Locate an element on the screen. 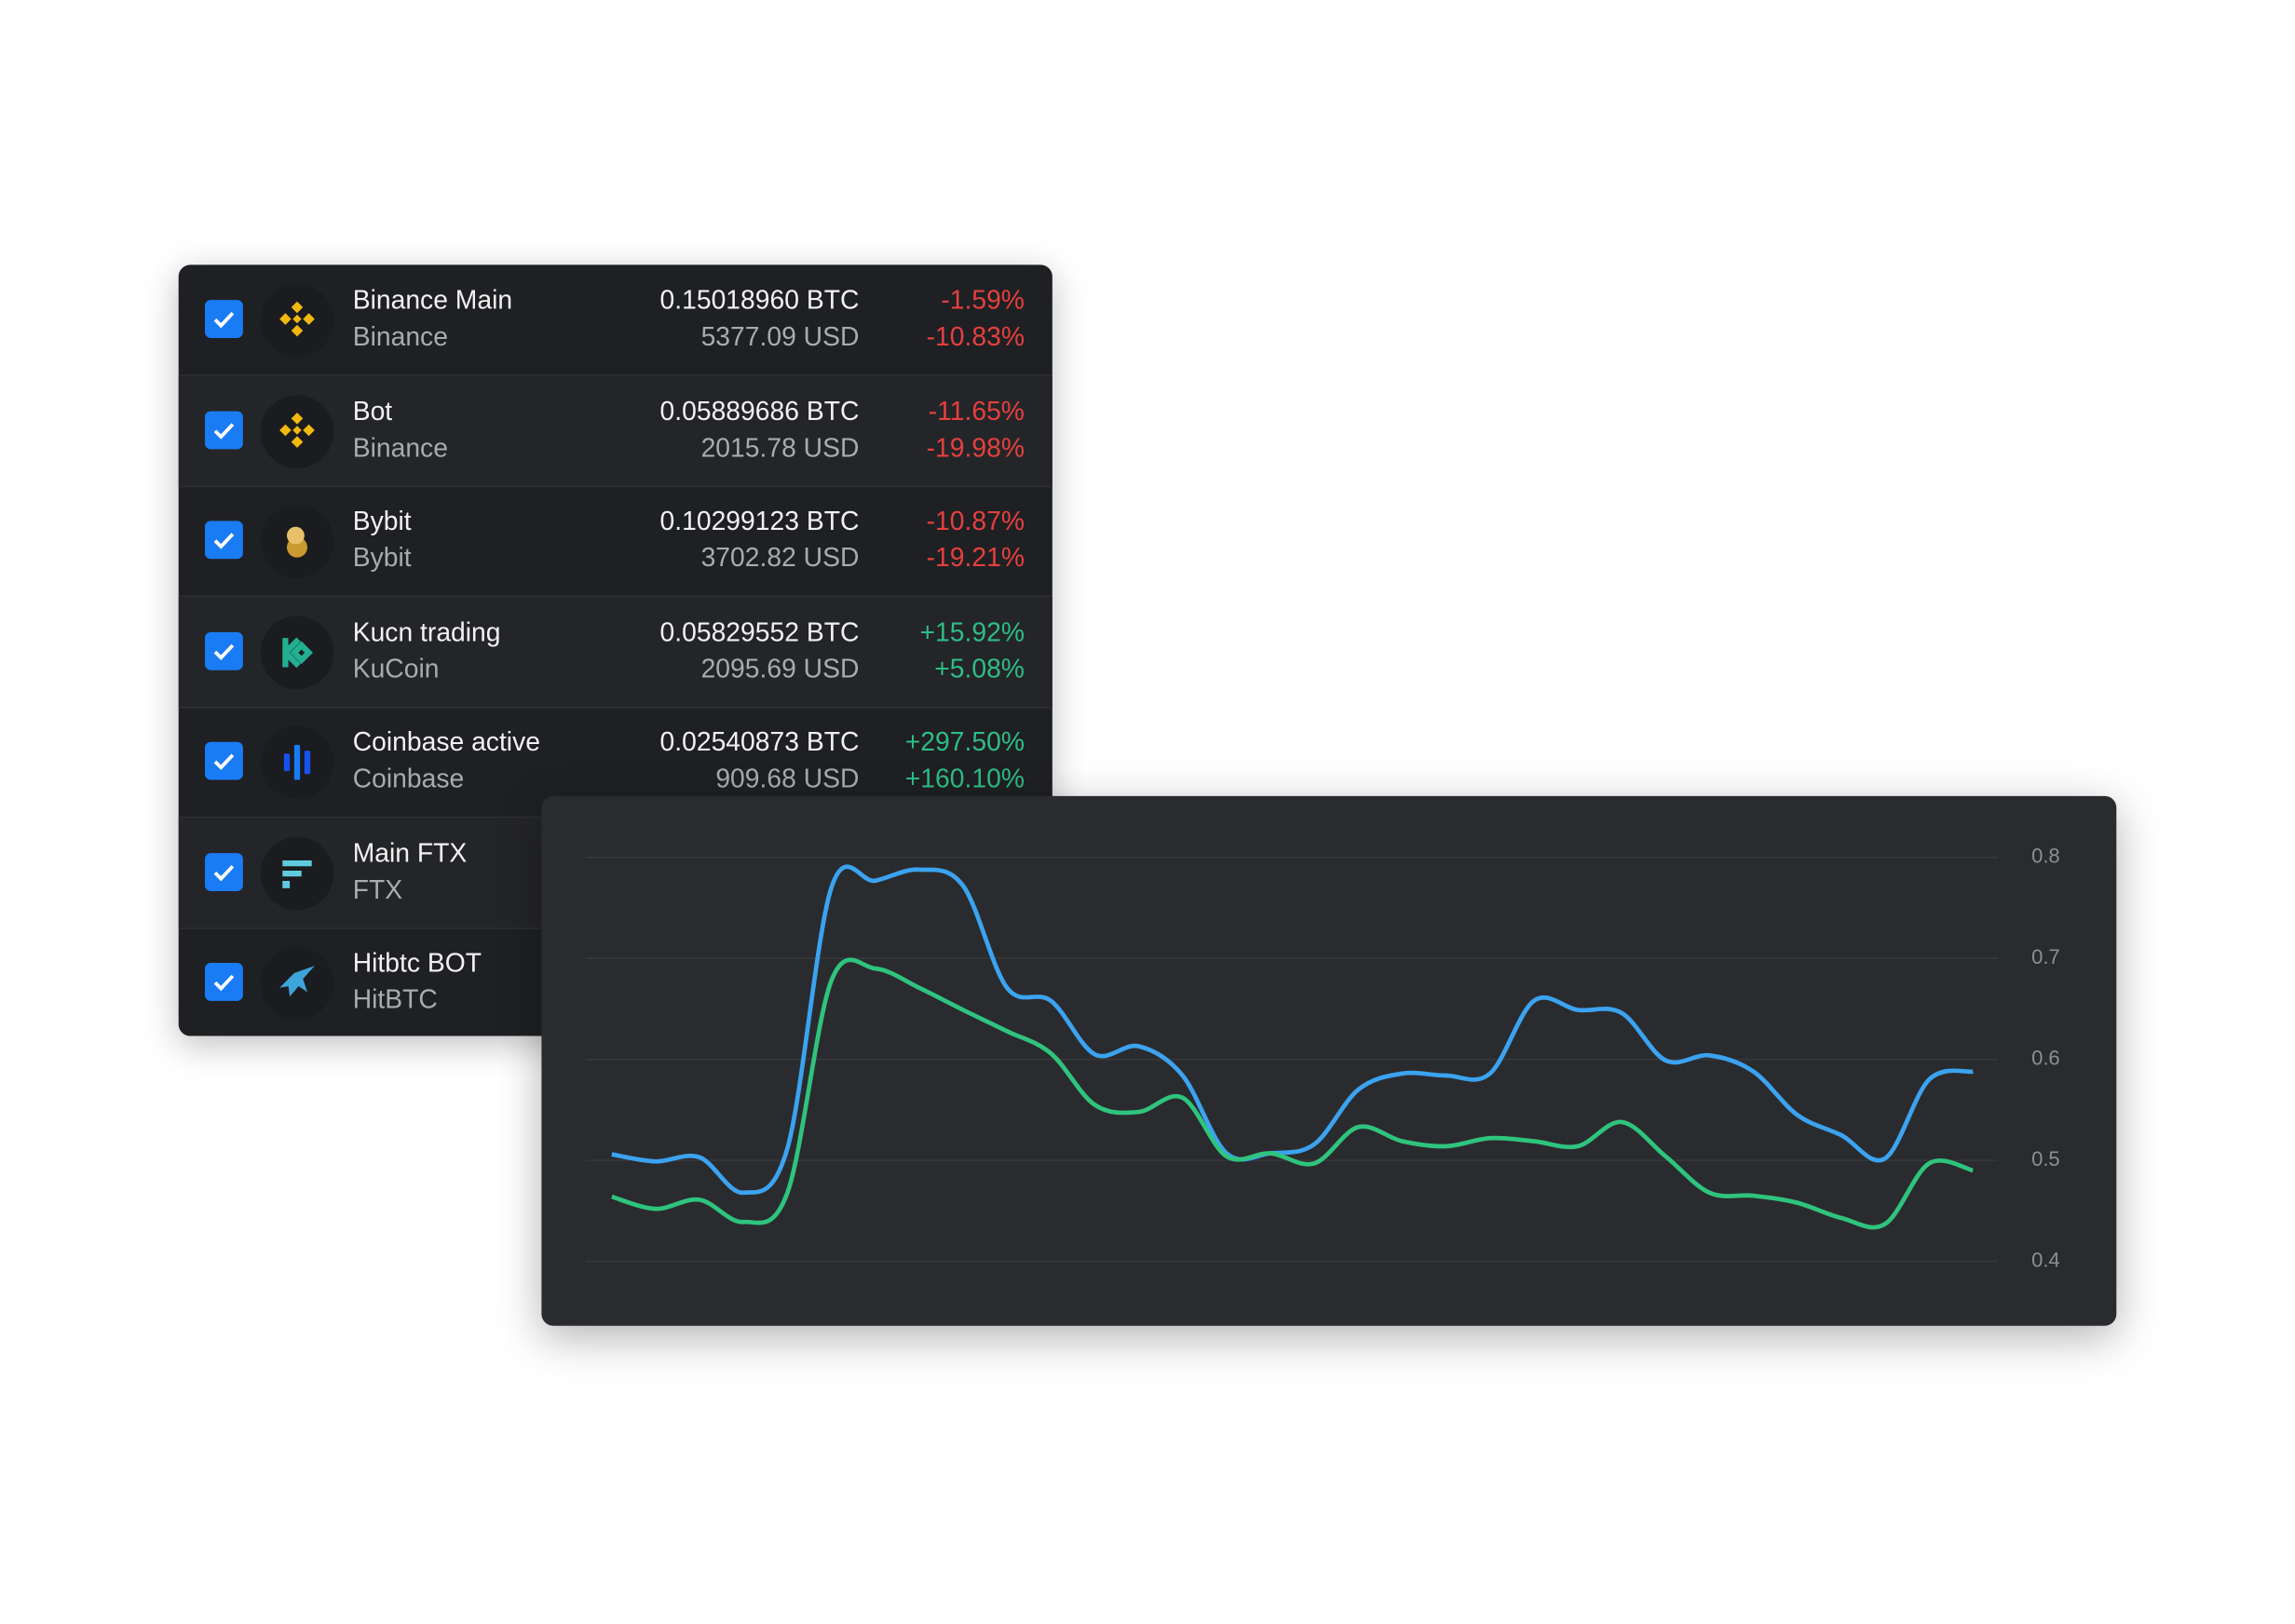 The height and width of the screenshot is (1624, 2295). btc-balance: 0.15018960 BTC is located at coordinates (759, 300).